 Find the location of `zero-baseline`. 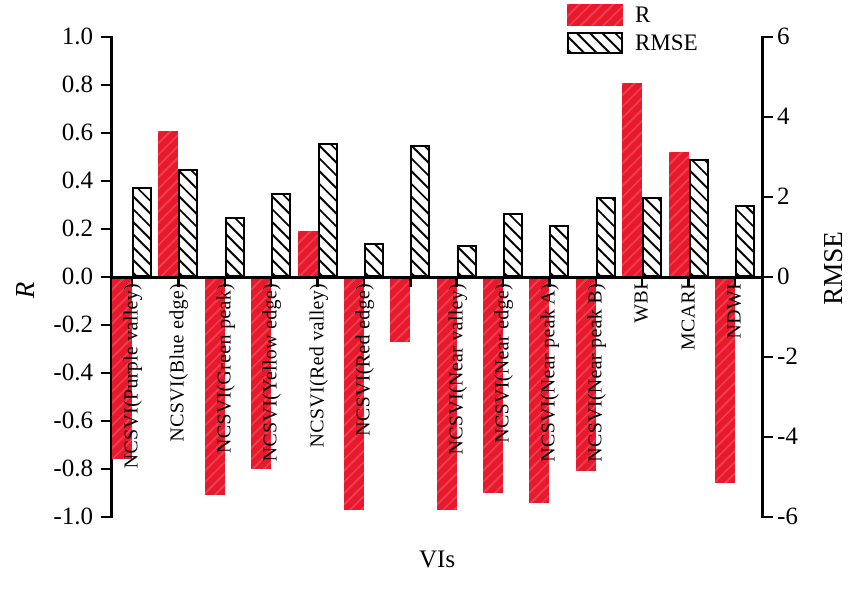

zero-baseline is located at coordinates (436, 277).